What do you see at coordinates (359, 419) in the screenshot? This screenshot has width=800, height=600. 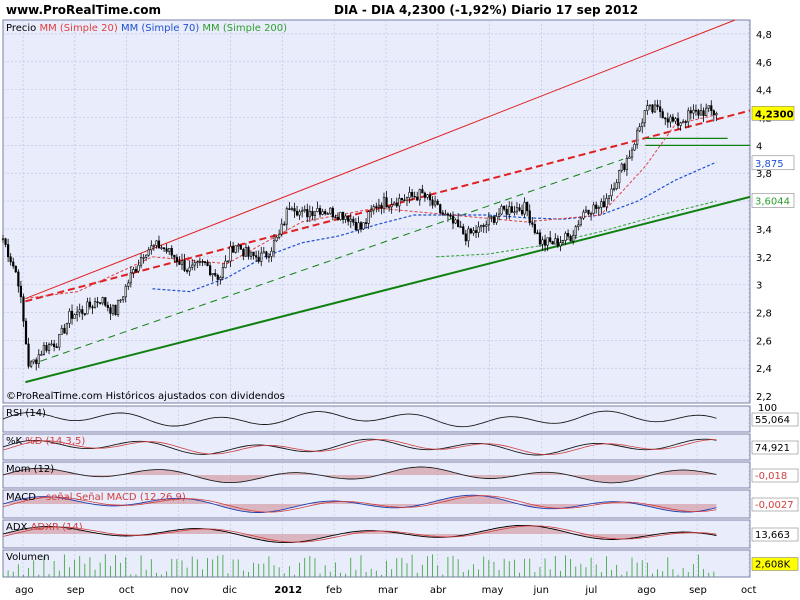 I see `rsi-line` at bounding box center [359, 419].